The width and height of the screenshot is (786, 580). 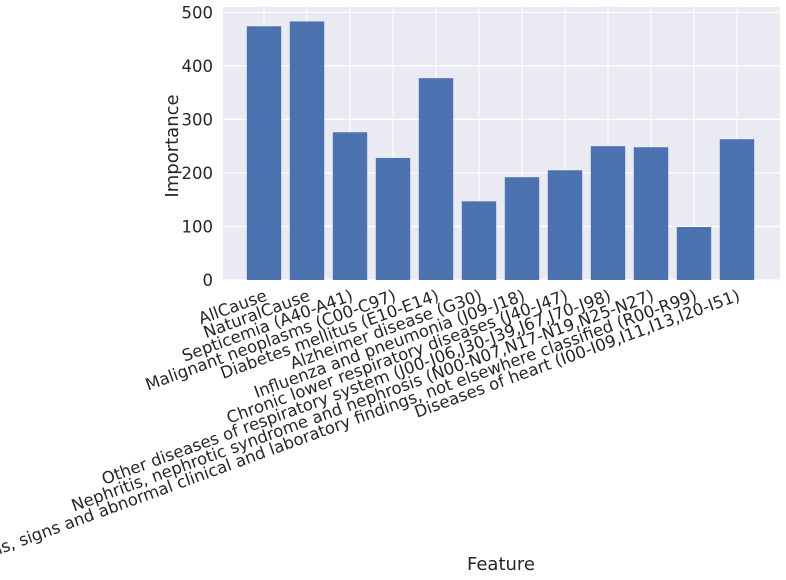 What do you see at coordinates (501, 564) in the screenshot?
I see `x-axis-label: Feature` at bounding box center [501, 564].